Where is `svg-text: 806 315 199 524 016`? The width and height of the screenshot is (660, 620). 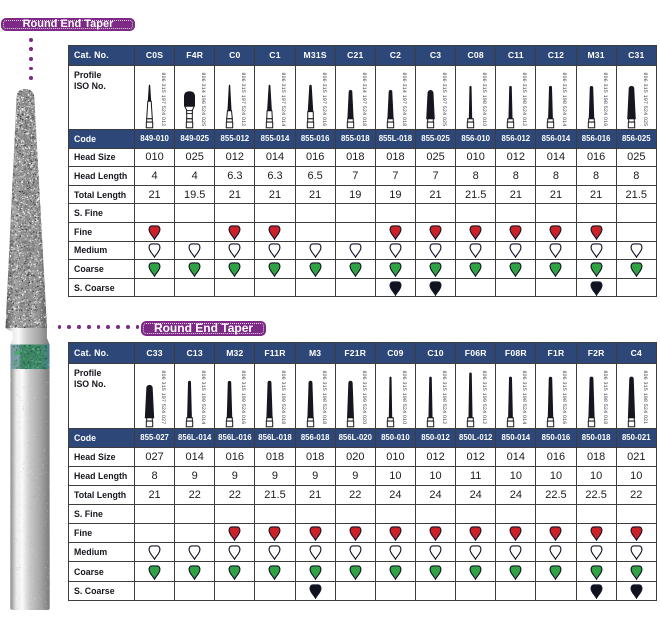
svg-text: 806 315 199 524 016 is located at coordinates (243, 397).